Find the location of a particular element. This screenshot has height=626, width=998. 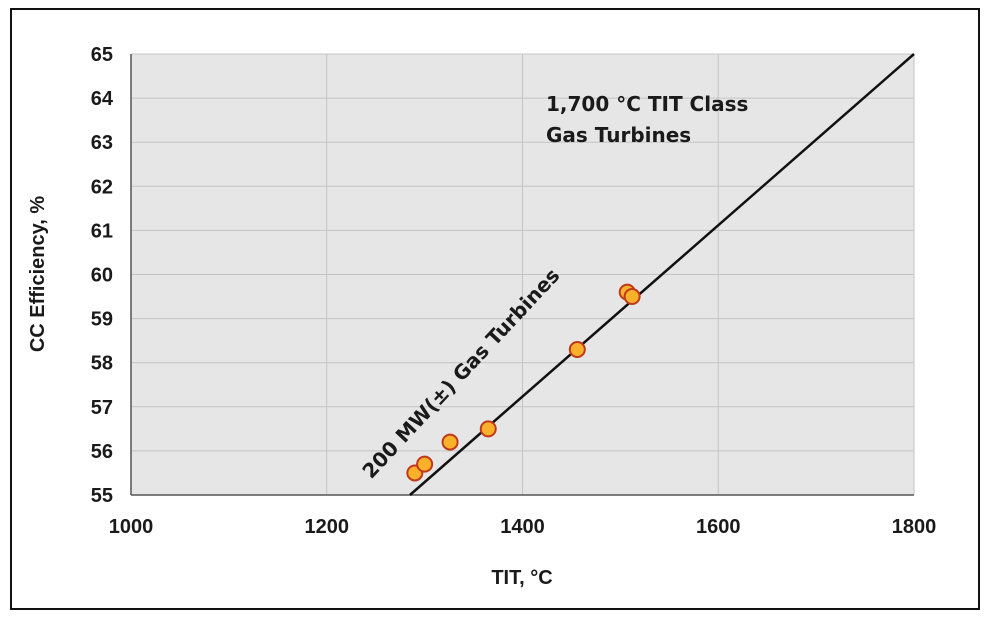

y-tick-labels: 55 56 57 58 59 60 61 62 63 64 65 is located at coordinates (102, 275).